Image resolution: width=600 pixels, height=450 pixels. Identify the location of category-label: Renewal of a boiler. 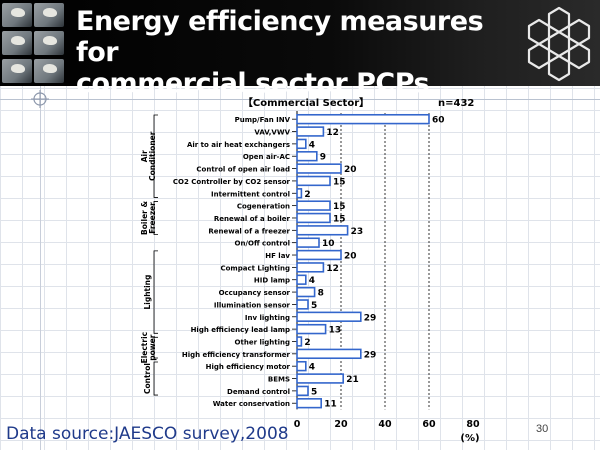
(252, 219).